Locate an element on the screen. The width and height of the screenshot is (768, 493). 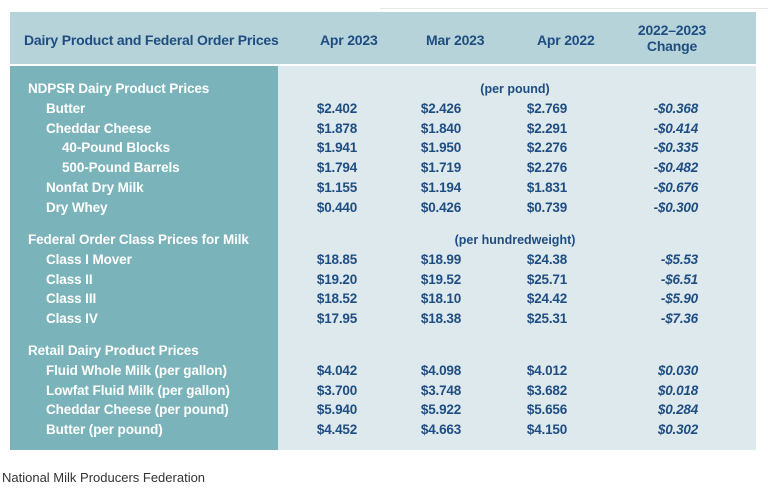
row-label: Cheddar Cheese (per pound) is located at coordinates (137, 410).